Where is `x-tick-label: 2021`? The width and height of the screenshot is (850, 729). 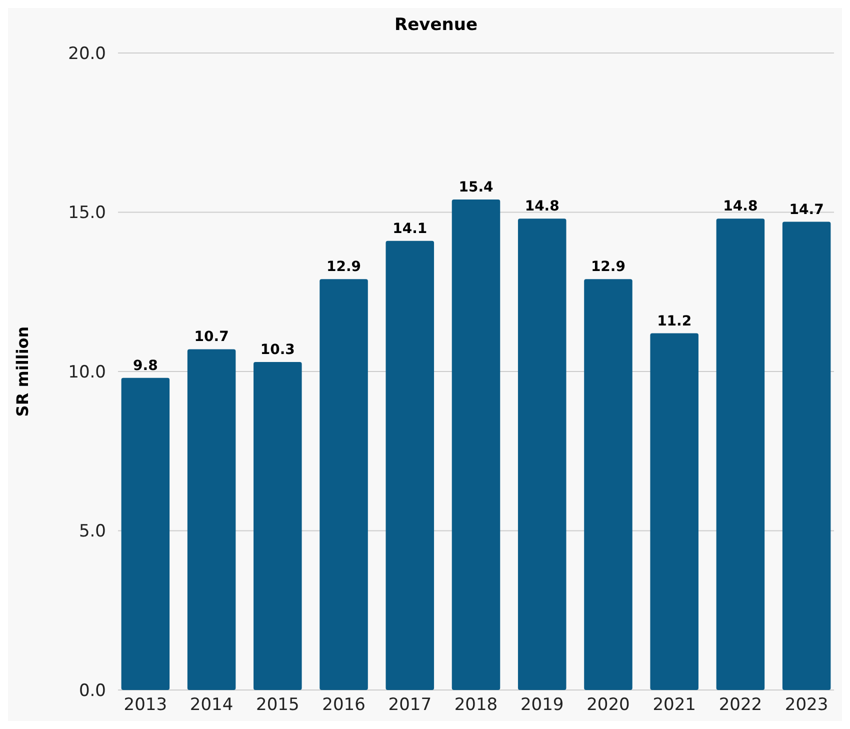 x-tick-label: 2021 is located at coordinates (674, 705).